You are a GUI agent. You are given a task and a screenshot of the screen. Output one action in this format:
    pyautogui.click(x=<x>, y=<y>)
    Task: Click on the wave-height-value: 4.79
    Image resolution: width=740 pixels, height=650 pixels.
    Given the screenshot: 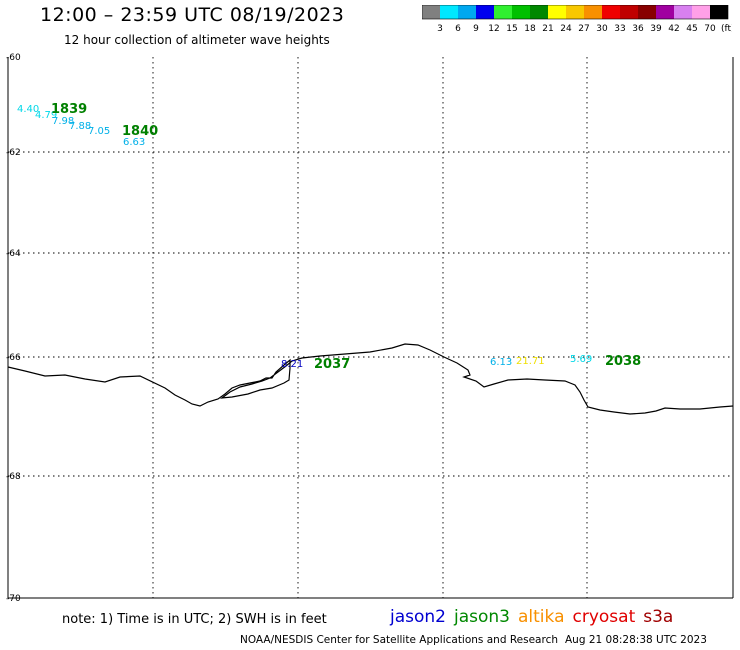 What is the action you would take?
    pyautogui.click(x=46, y=115)
    